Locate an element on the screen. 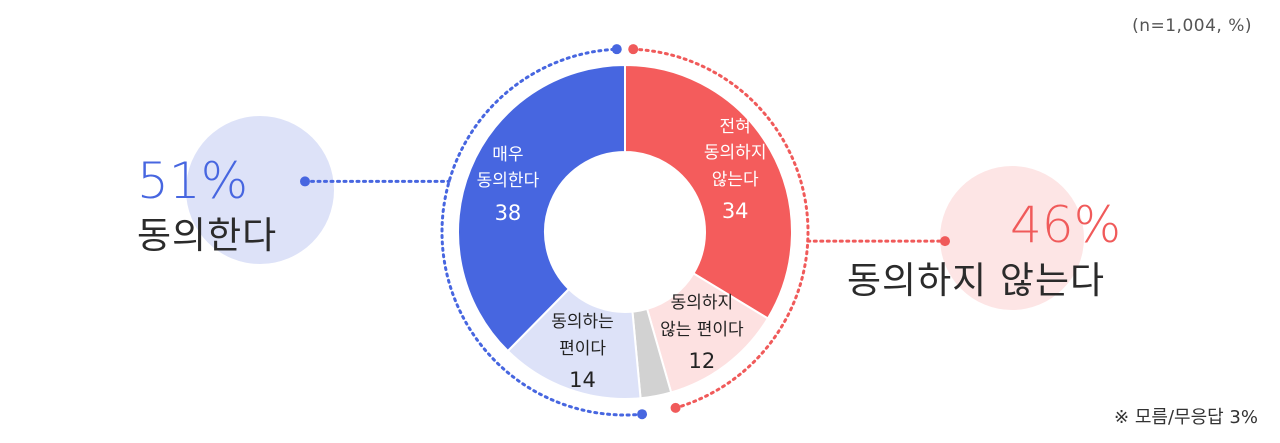  slice-value: 14 is located at coordinates (582, 379).